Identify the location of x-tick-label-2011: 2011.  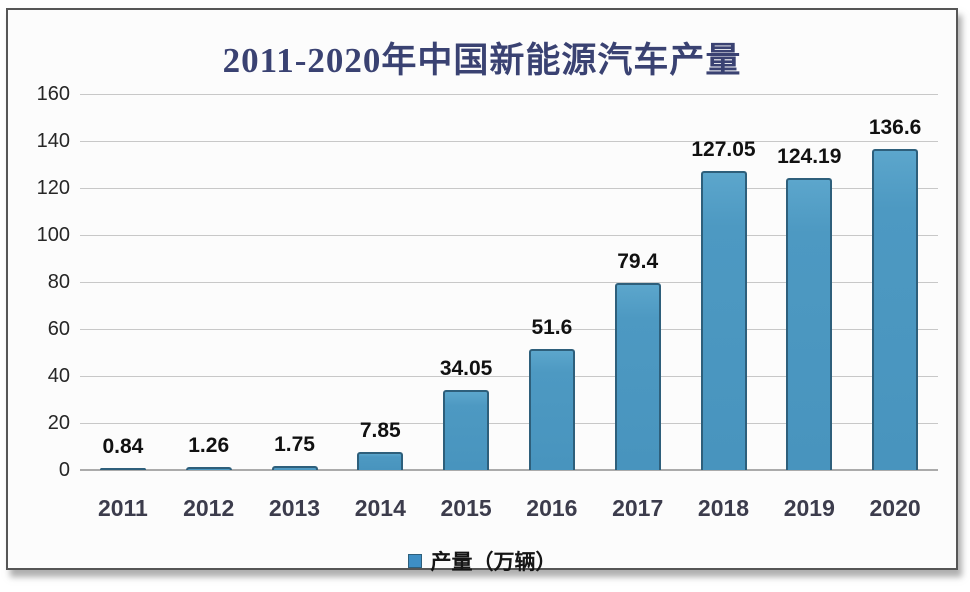
(122, 508).